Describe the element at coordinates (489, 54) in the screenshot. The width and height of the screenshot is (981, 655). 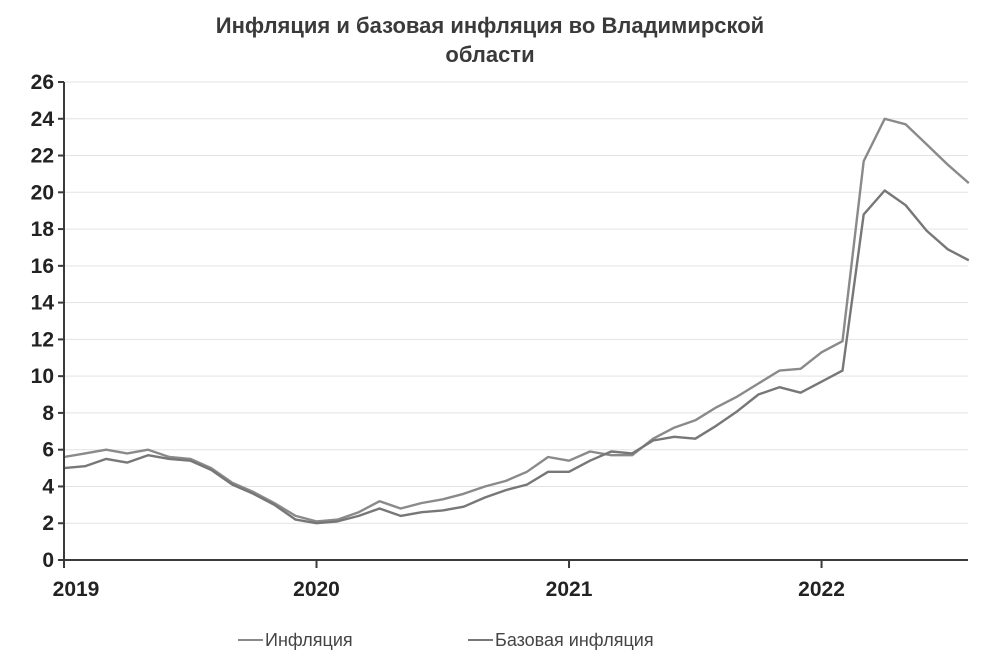
I see `chart-title-line-2: области` at that location.